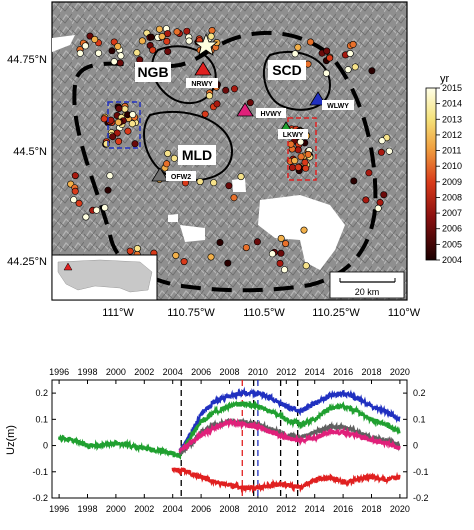 This screenshot has width=474, height=530. Describe the element at coordinates (41, 419) in the screenshot. I see `y-tick-label-left: 0.1` at that location.